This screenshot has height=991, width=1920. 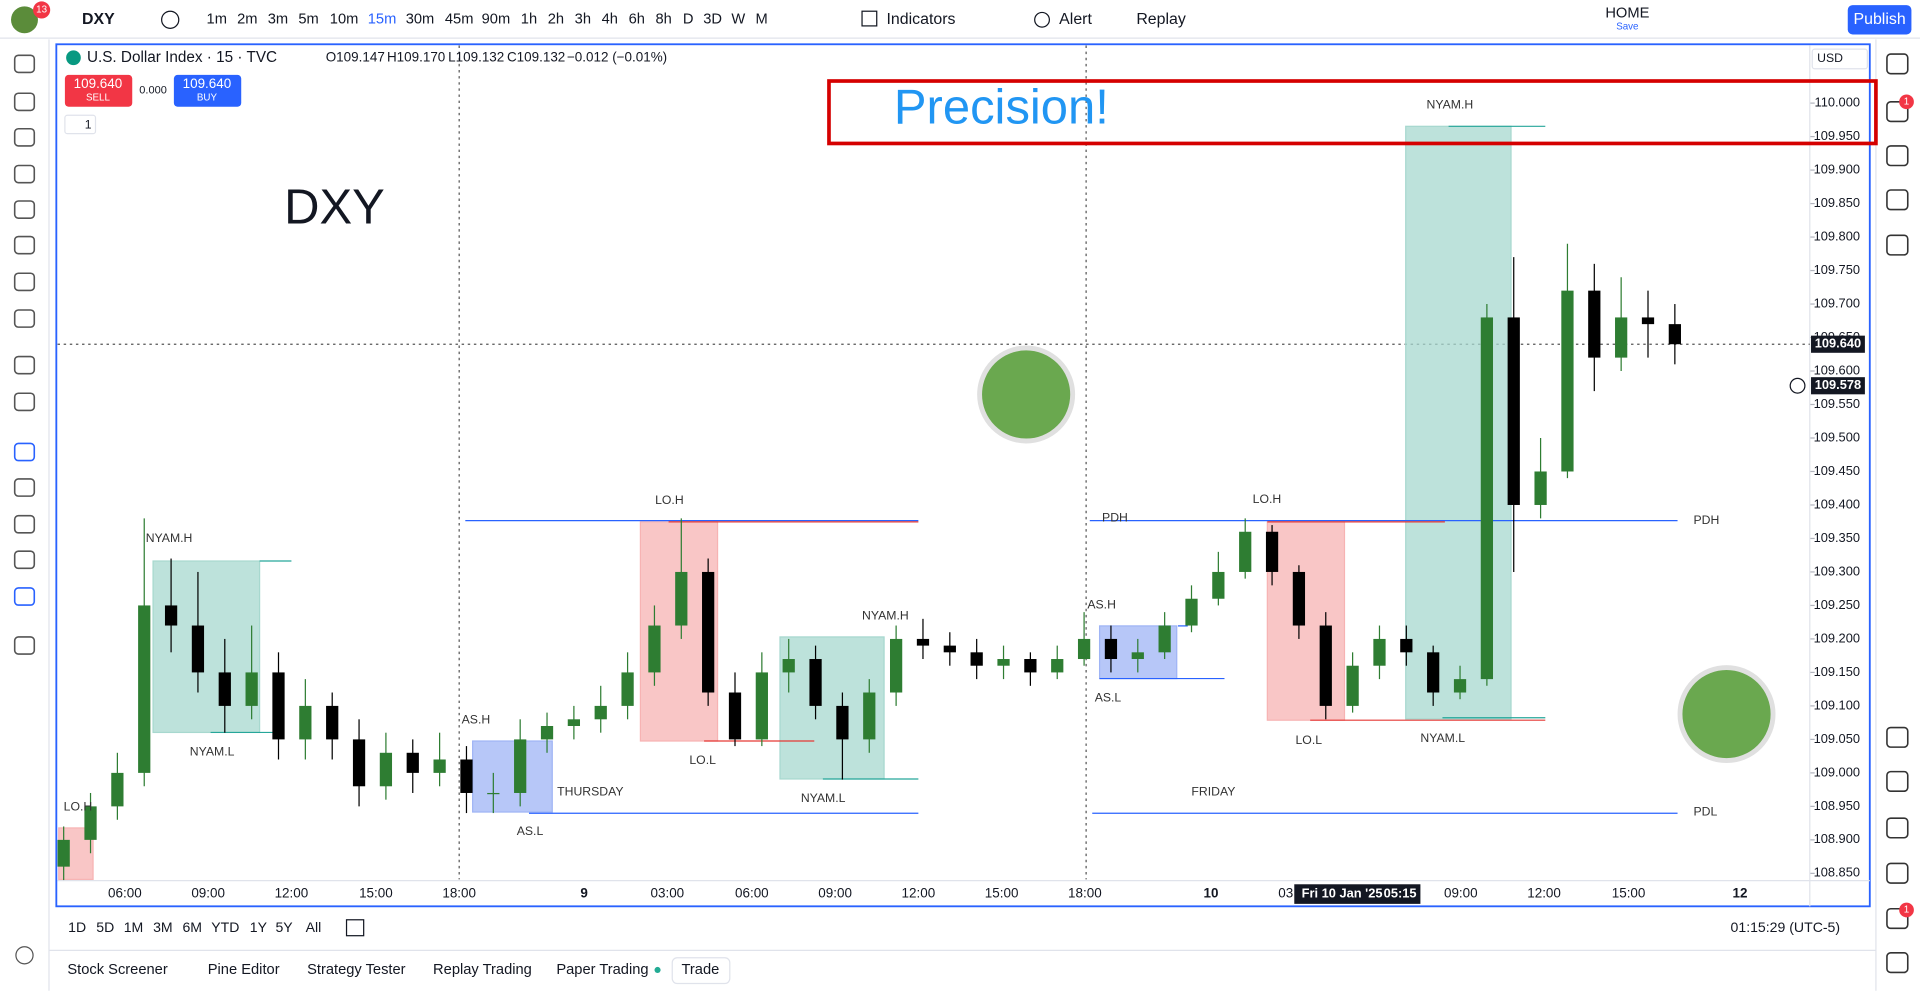 What do you see at coordinates (356, 970) in the screenshot?
I see `bottom-tab: Strategy Tester` at bounding box center [356, 970].